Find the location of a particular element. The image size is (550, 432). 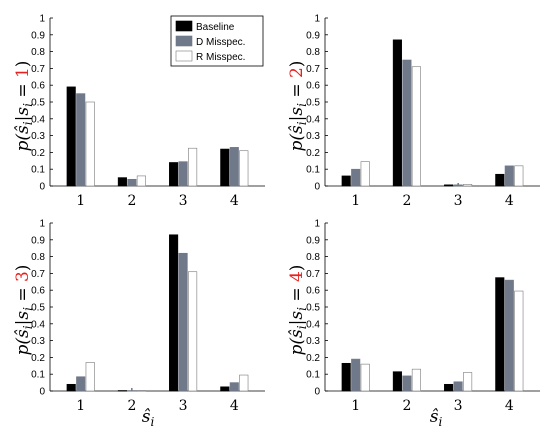

legend-entry: R Misspec. is located at coordinates (220, 57).